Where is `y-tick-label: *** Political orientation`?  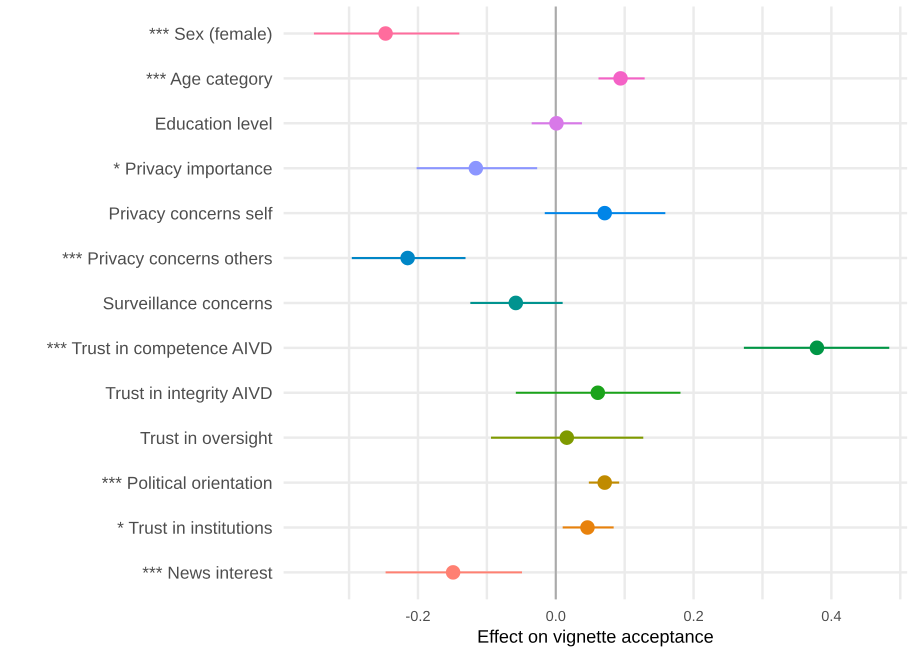 y-tick-label: *** Political orientation is located at coordinates (187, 483).